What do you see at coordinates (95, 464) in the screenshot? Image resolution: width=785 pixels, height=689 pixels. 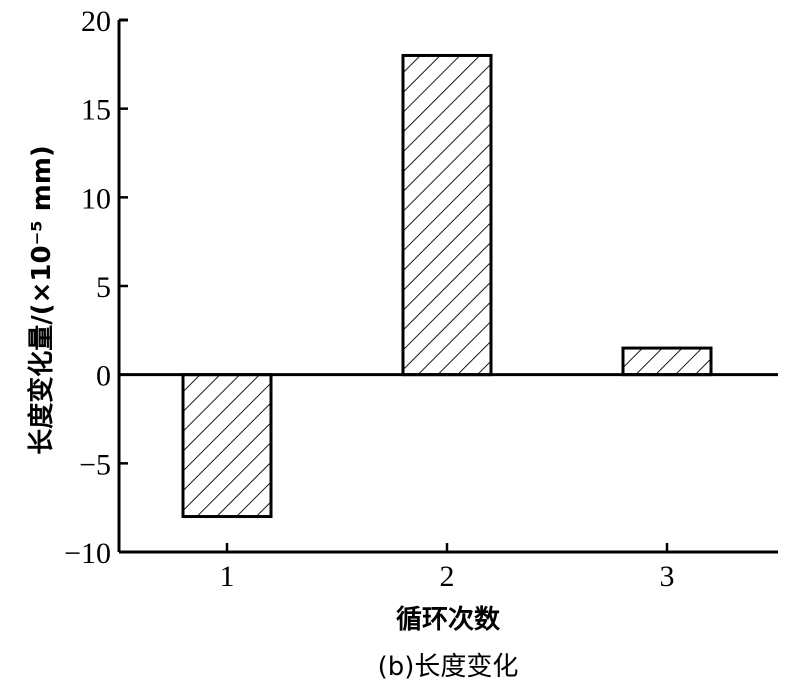 I see `y-tick-label: −5` at bounding box center [95, 464].